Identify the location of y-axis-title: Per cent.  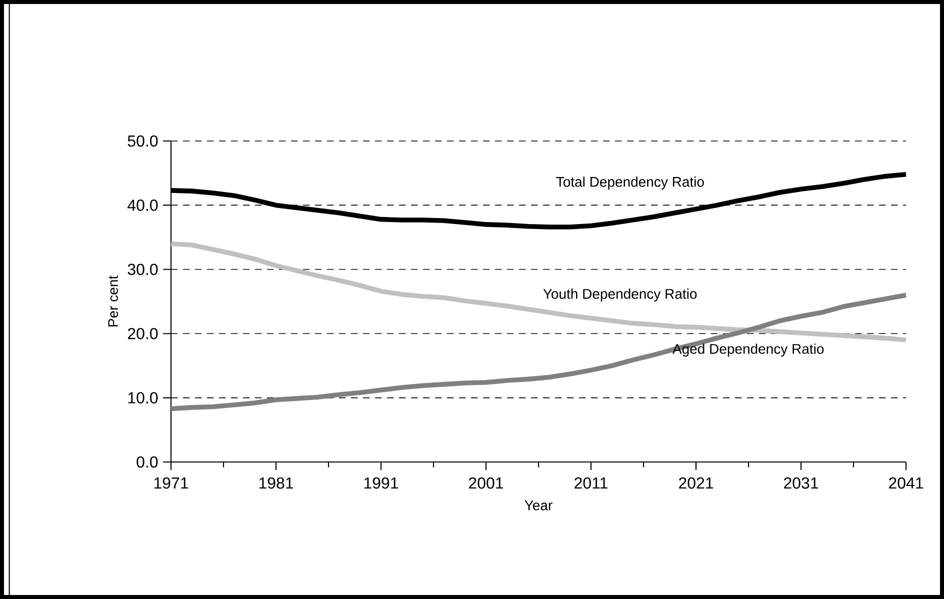
(113, 301).